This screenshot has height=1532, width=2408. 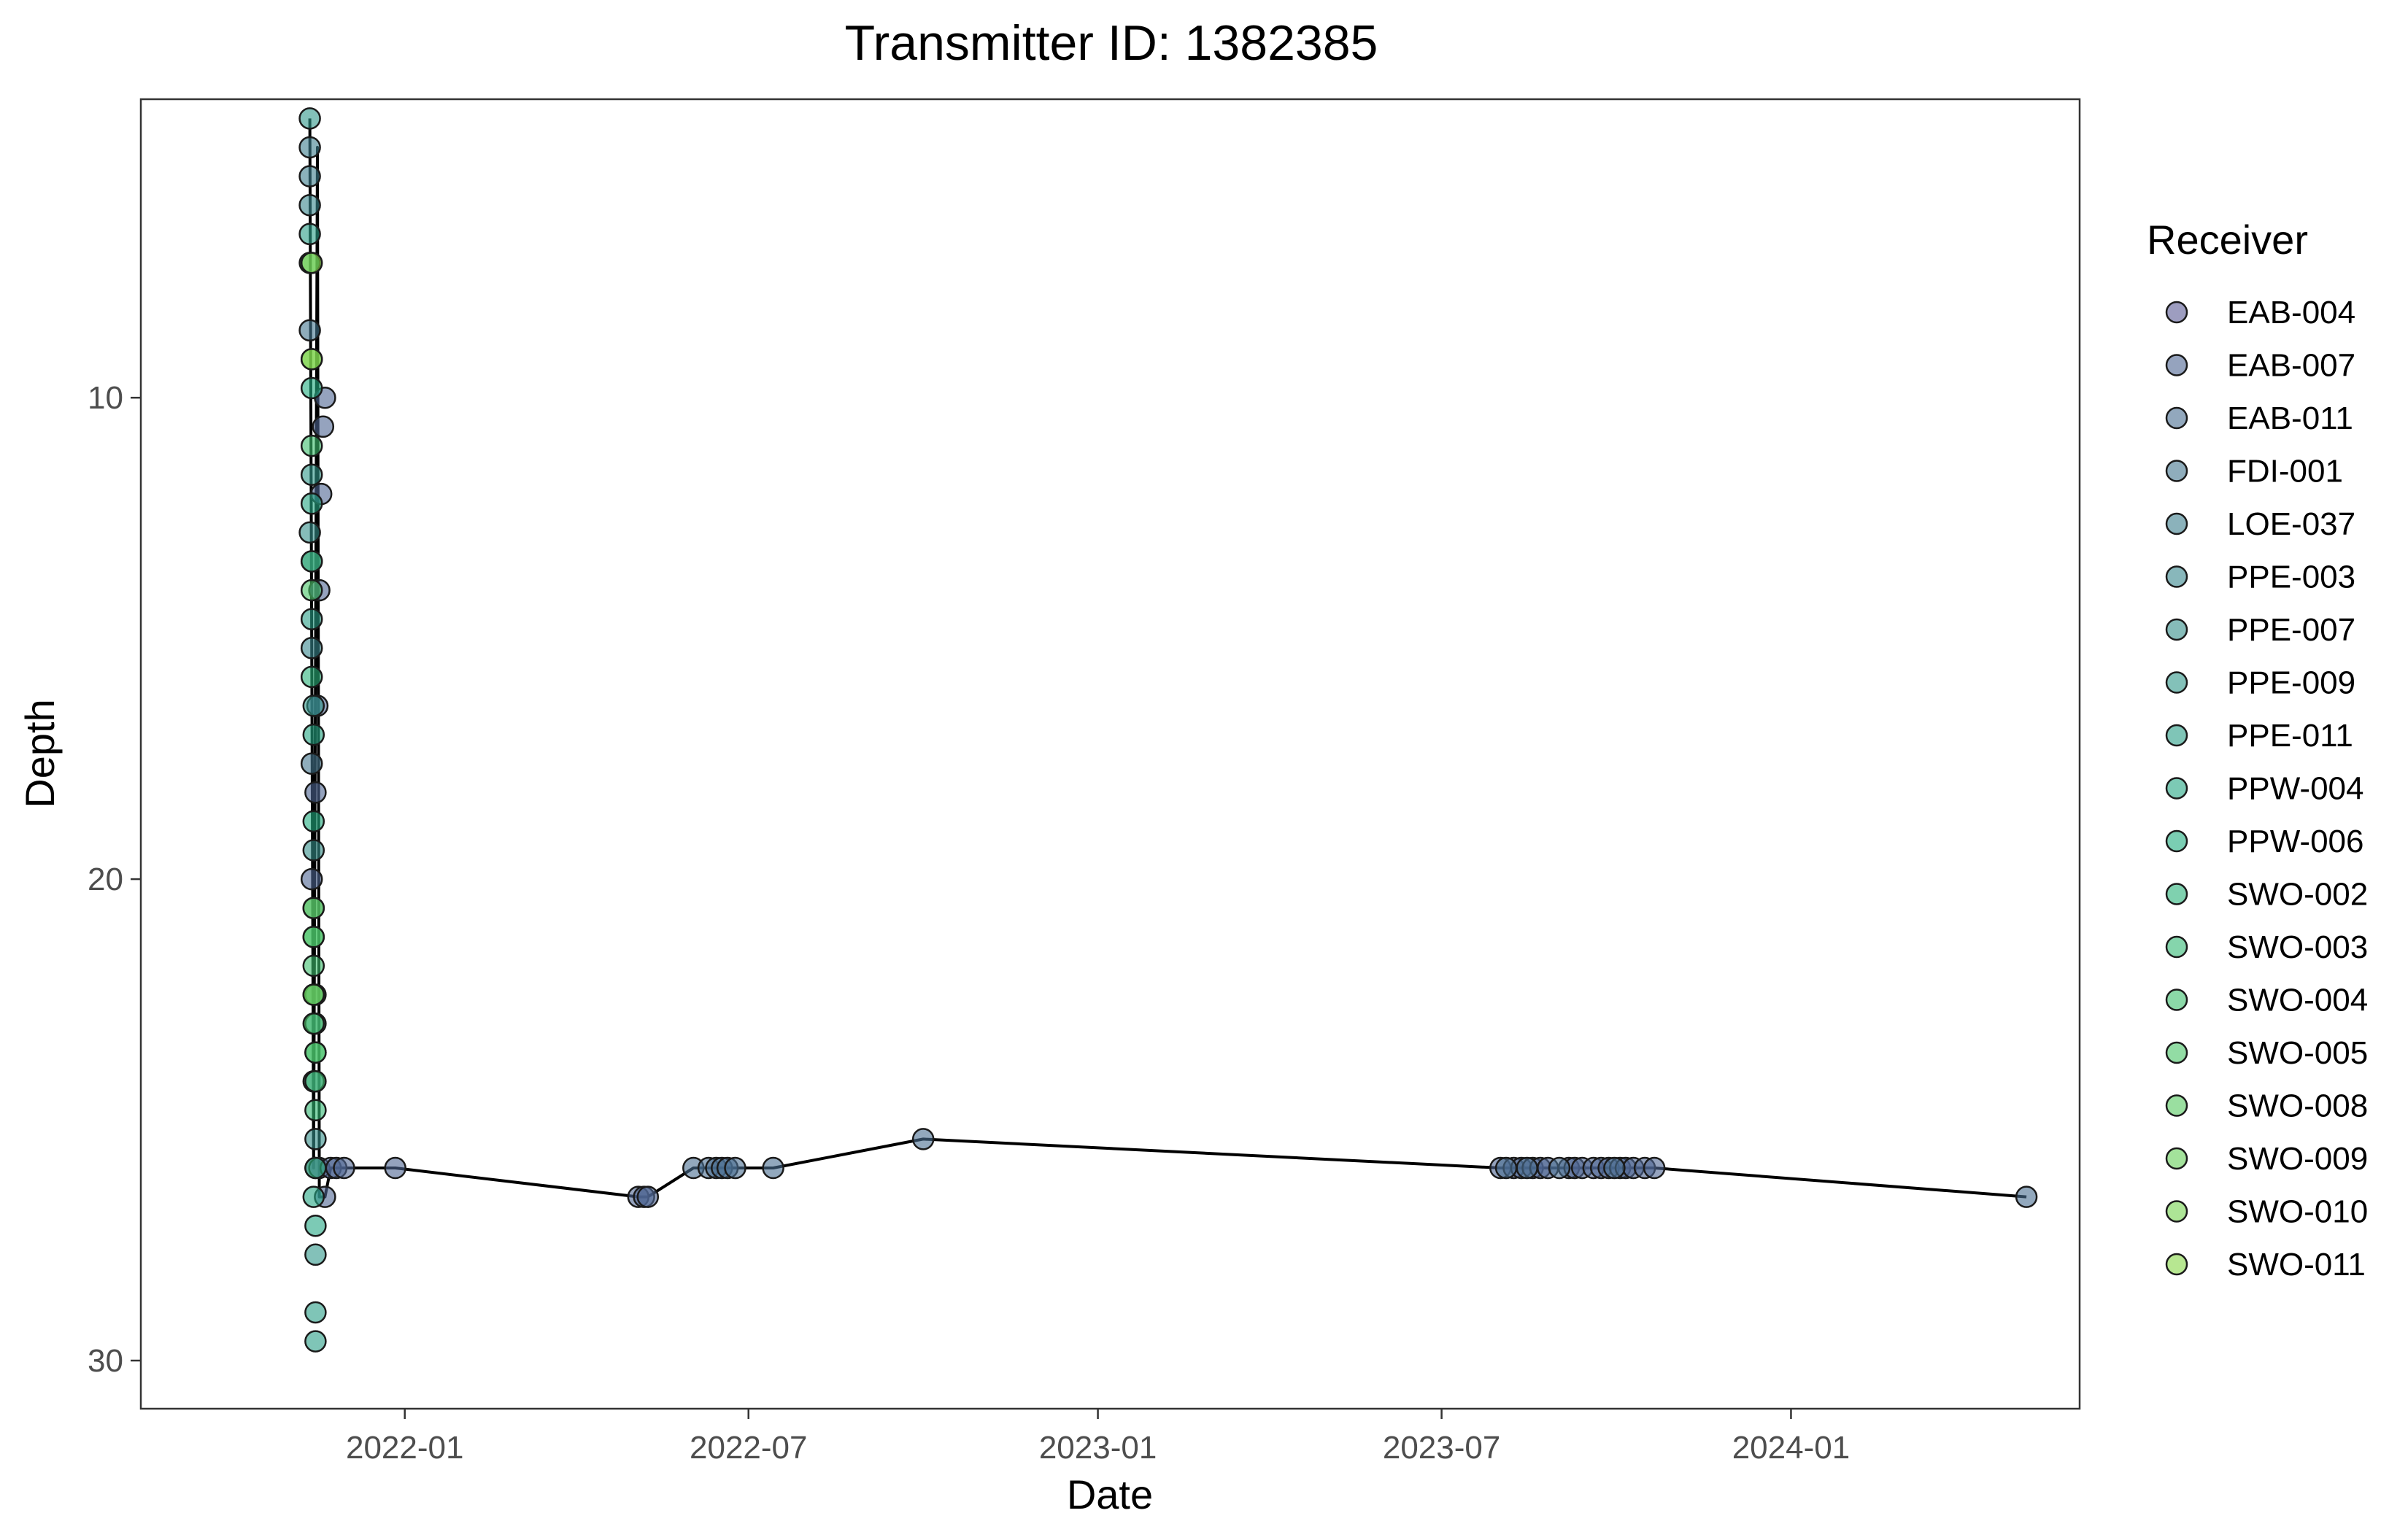 I want to click on x-tick-label: 2022-07, so click(x=748, y=1448).